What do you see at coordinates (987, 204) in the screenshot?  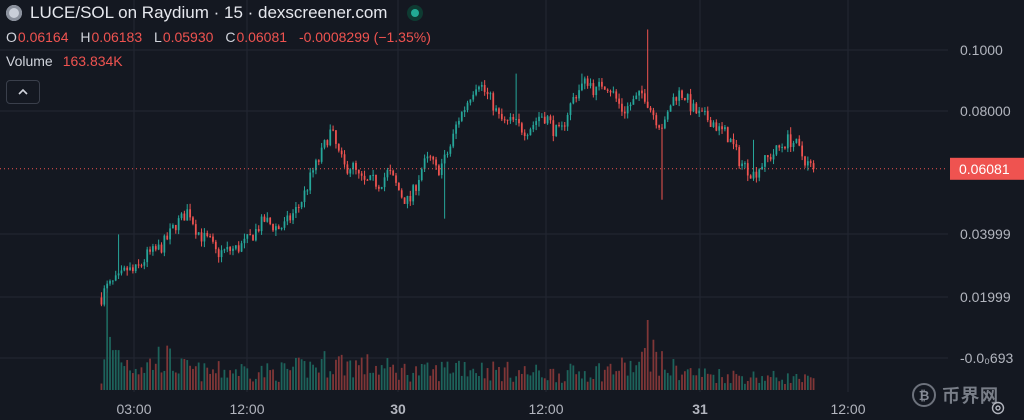 I see `y-axis: 0.1000 0.08000 0.03999 0.01999 -0.0₀693` at bounding box center [987, 204].